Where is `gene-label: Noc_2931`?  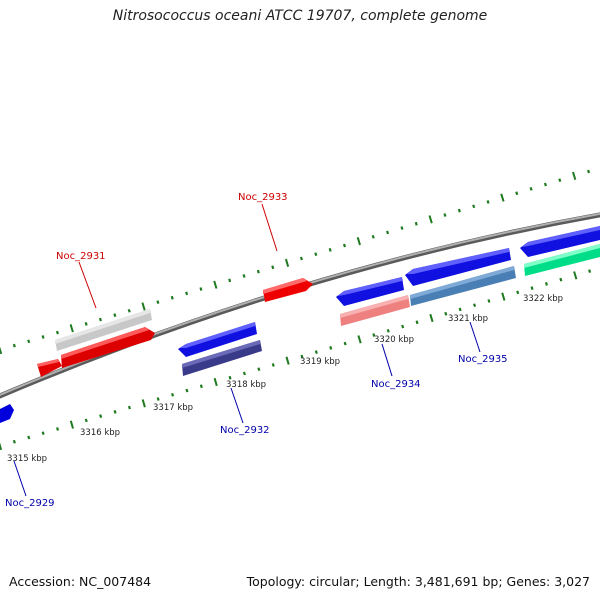
gene-label: Noc_2931 is located at coordinates (81, 256).